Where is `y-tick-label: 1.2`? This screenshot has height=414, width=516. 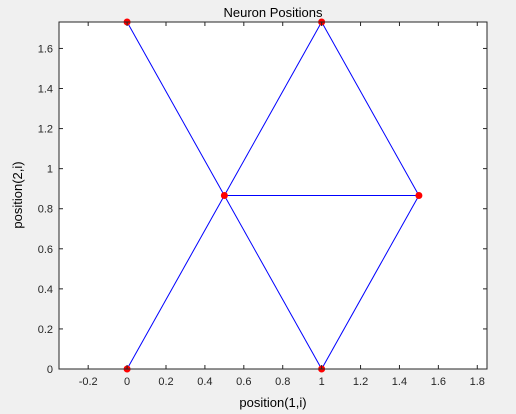 y-tick-label: 1.2 is located at coordinates (45, 130).